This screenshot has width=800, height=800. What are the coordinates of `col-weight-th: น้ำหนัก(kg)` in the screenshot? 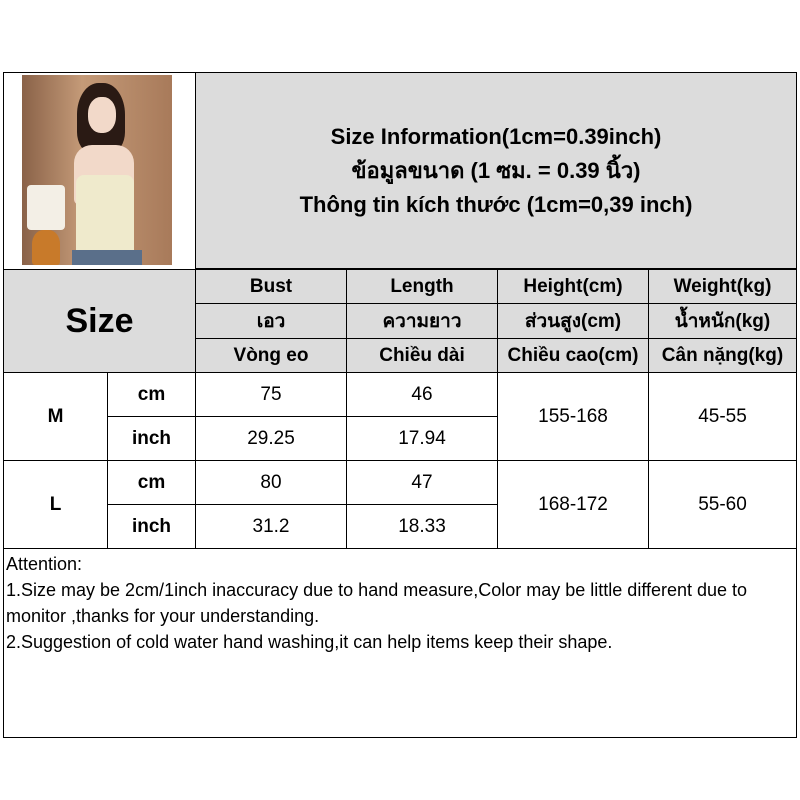 It's located at (722, 321).